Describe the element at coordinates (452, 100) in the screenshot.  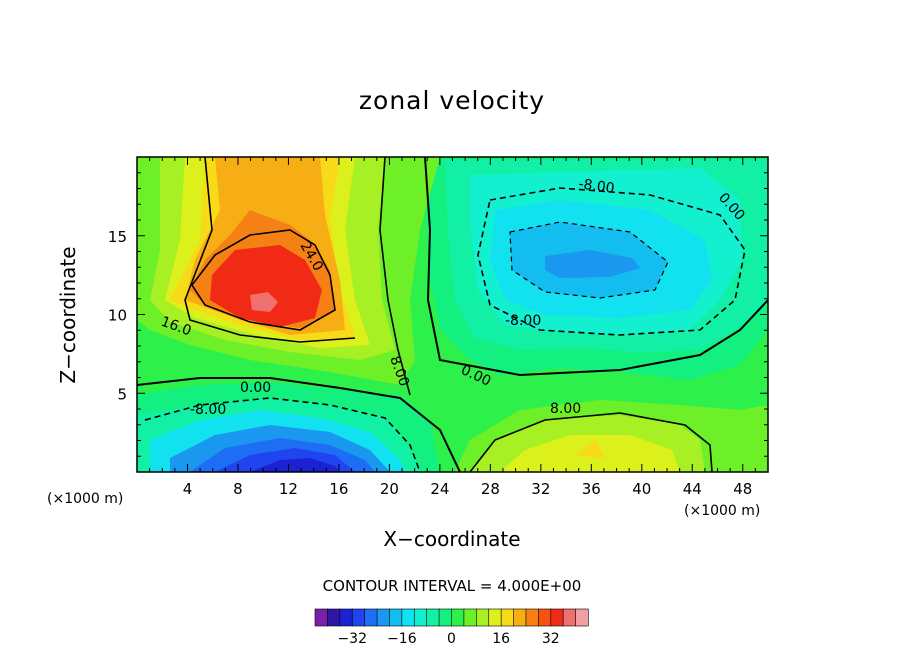
I see `chart-title: zonal velocity` at that location.